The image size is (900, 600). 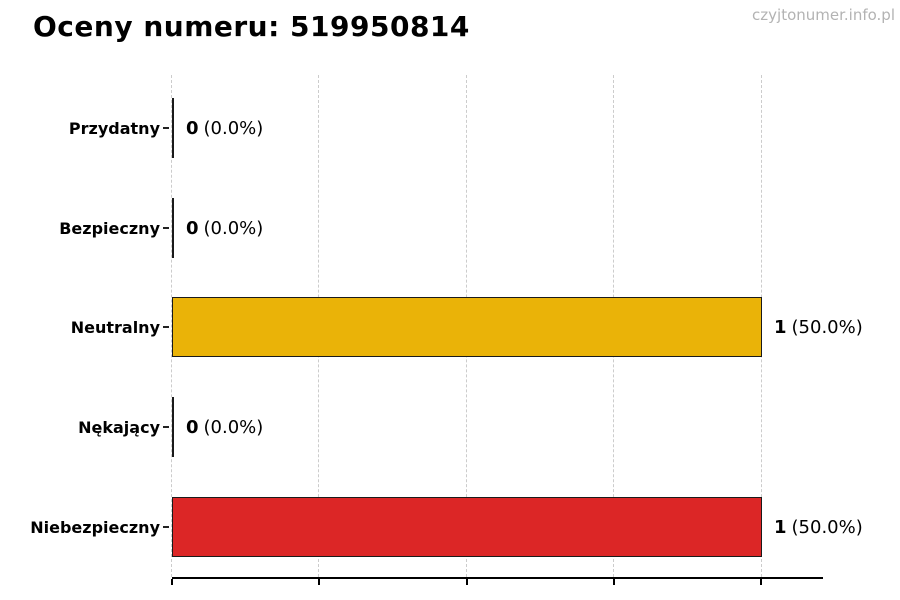 What do you see at coordinates (467, 527) in the screenshot?
I see `bar-niebezpieczny` at bounding box center [467, 527].